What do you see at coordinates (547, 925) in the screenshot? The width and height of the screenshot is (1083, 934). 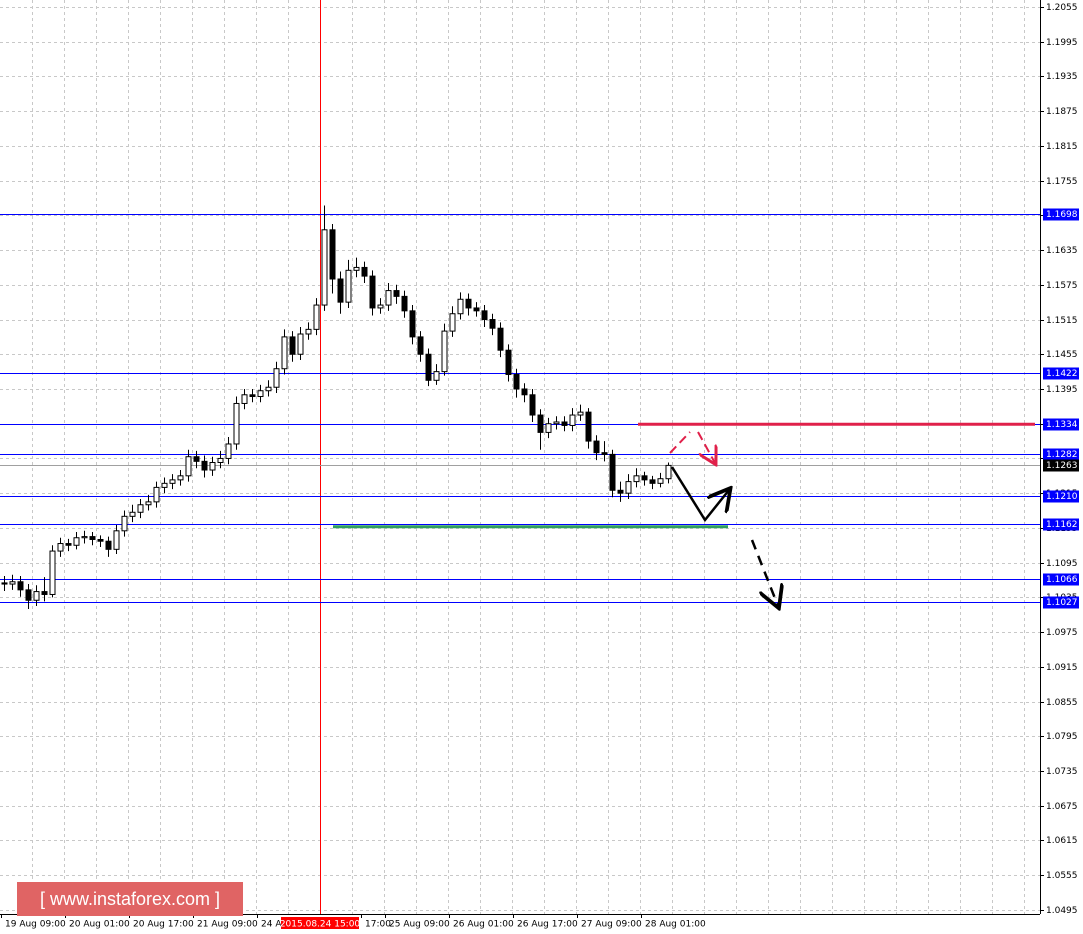 I see `x-tick-label: 26 Aug 17:00` at bounding box center [547, 925].